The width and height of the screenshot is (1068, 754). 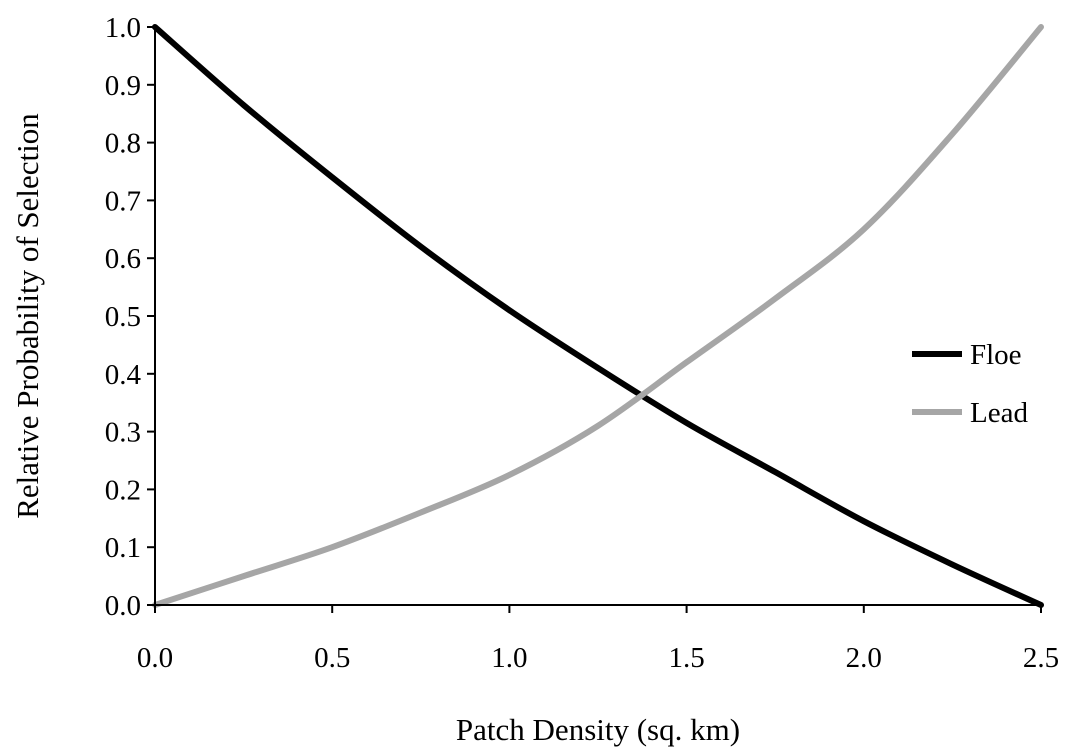 I want to click on x-tick-label: 0.0, so click(x=155, y=658).